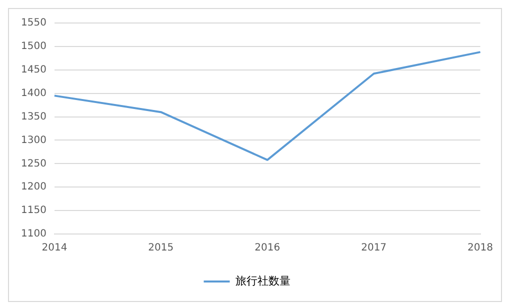 This screenshot has height=308, width=522. Describe the element at coordinates (480, 248) in the screenshot. I see `x-tick-label: 2018` at that location.